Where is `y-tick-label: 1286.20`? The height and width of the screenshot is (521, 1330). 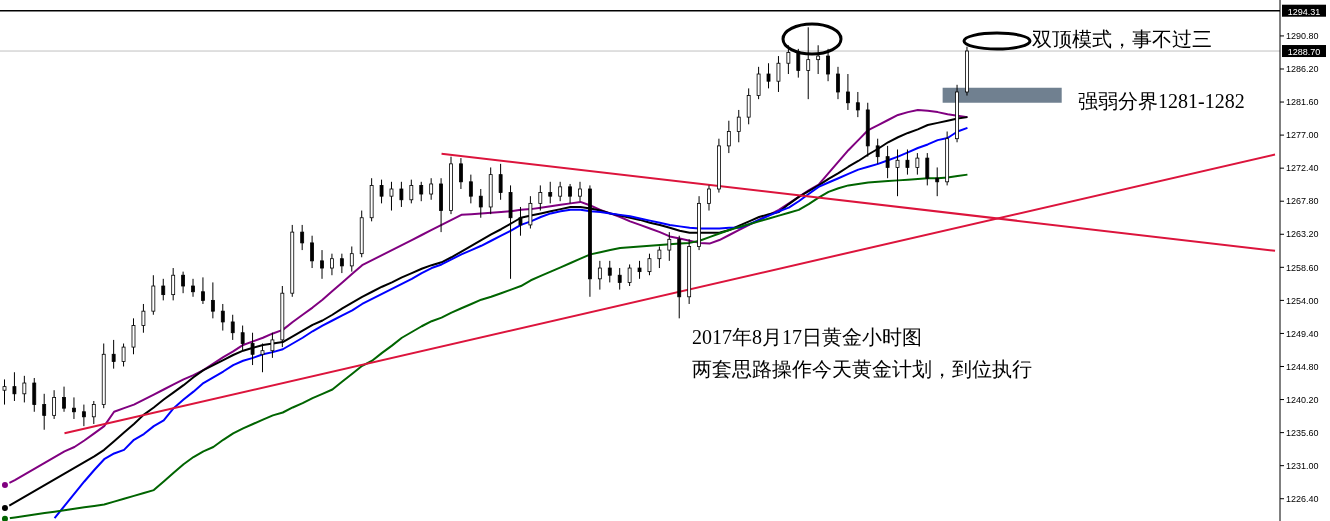
y-tick-label: 1286.20 is located at coordinates (1302, 69).